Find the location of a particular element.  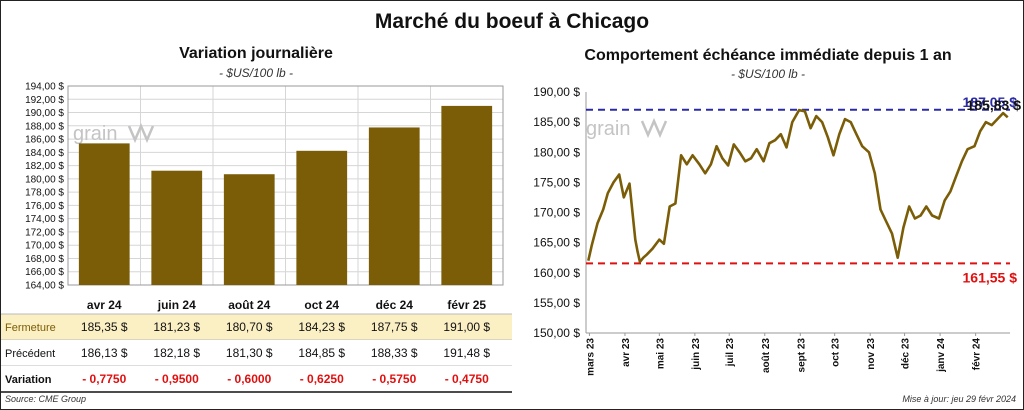

x-tick-label: mars 23 is located at coordinates (590, 357).